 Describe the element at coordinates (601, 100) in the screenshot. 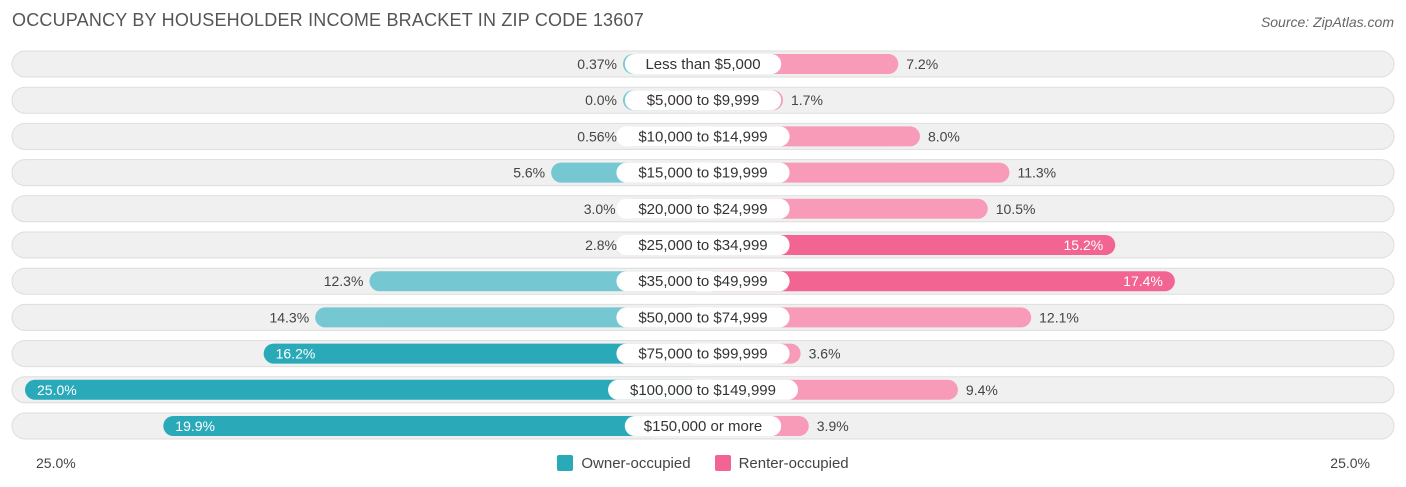

I see `value-label-owner: 0.0%` at that location.